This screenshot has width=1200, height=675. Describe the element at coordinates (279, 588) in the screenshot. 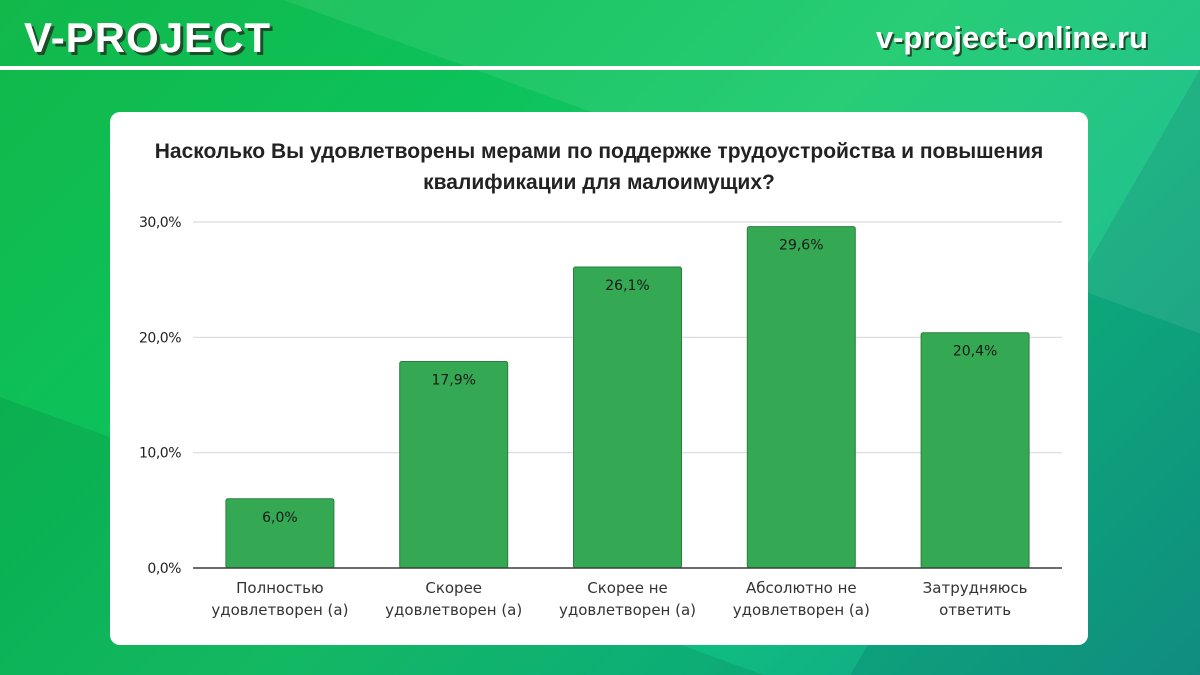

I see `x-tick-label: Полностью` at that location.